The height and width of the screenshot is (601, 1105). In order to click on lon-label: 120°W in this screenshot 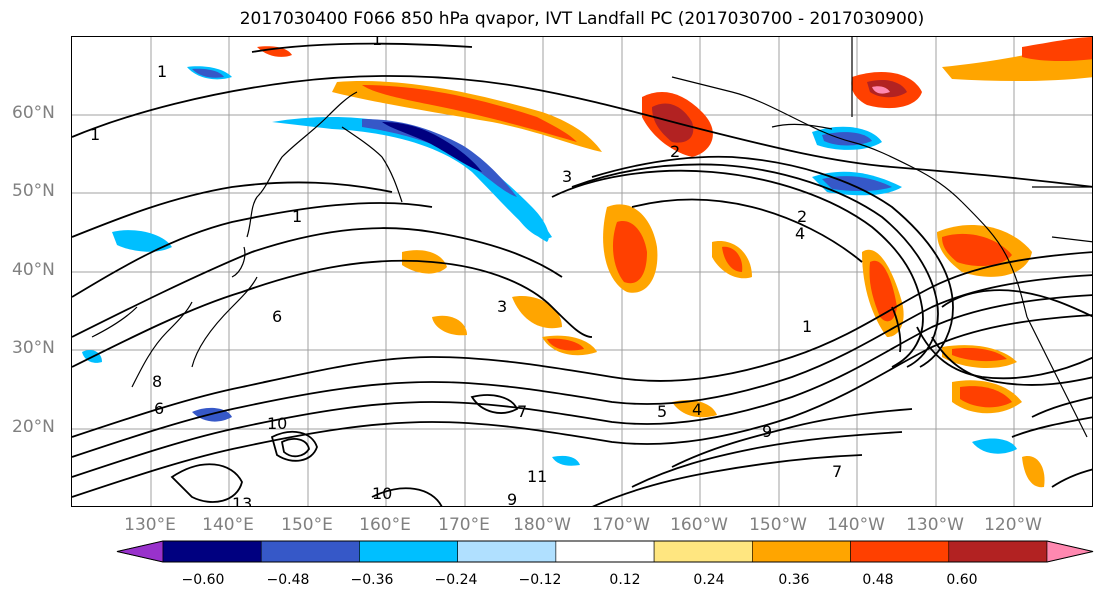, I will do `click(1013, 525)`.